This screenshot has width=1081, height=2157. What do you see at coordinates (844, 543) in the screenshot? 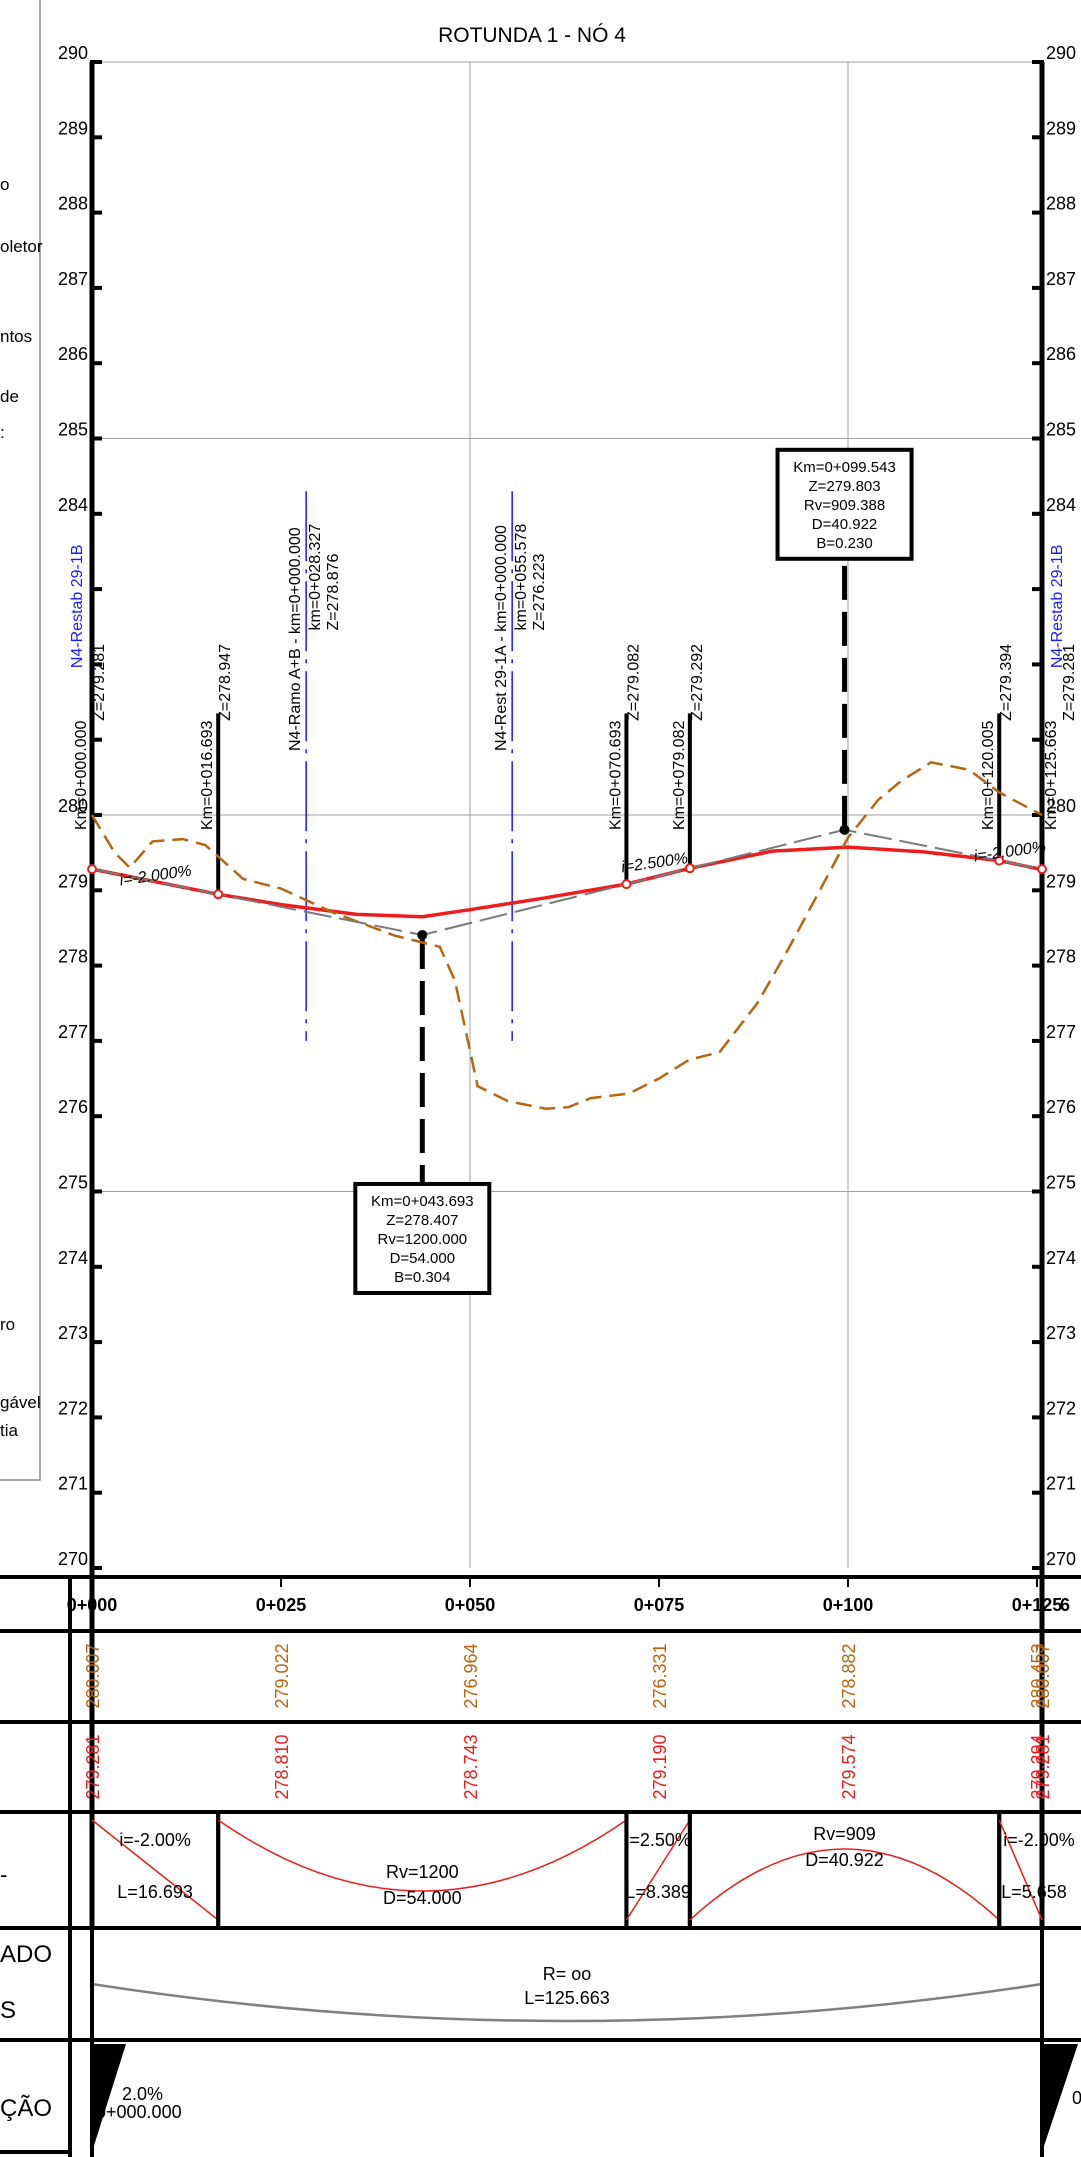
I see `vertex-box-line: B=0.230` at bounding box center [844, 543].